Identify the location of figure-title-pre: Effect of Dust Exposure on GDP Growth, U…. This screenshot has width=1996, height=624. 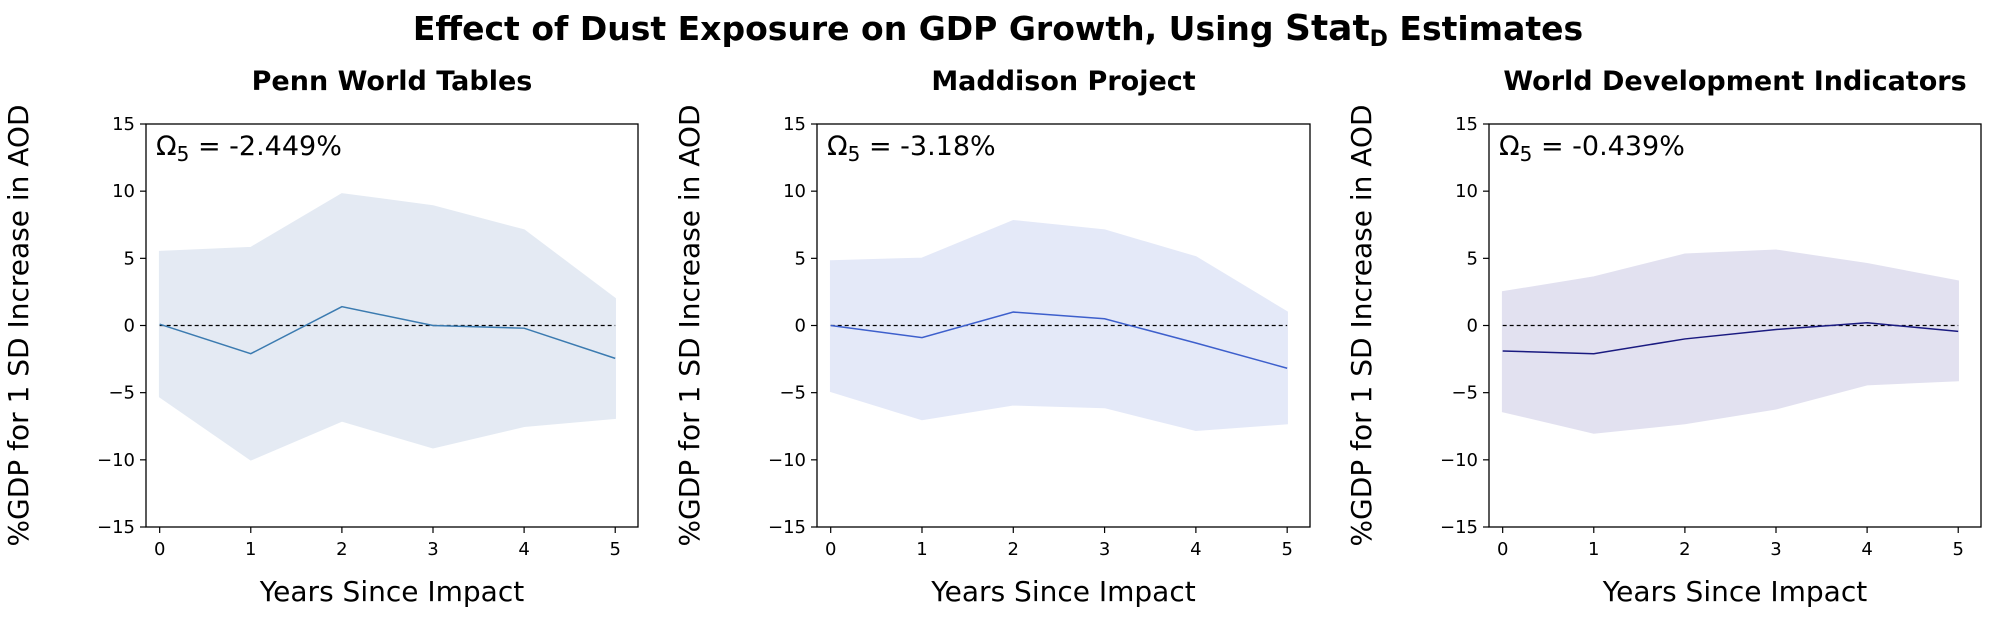
(849, 28).